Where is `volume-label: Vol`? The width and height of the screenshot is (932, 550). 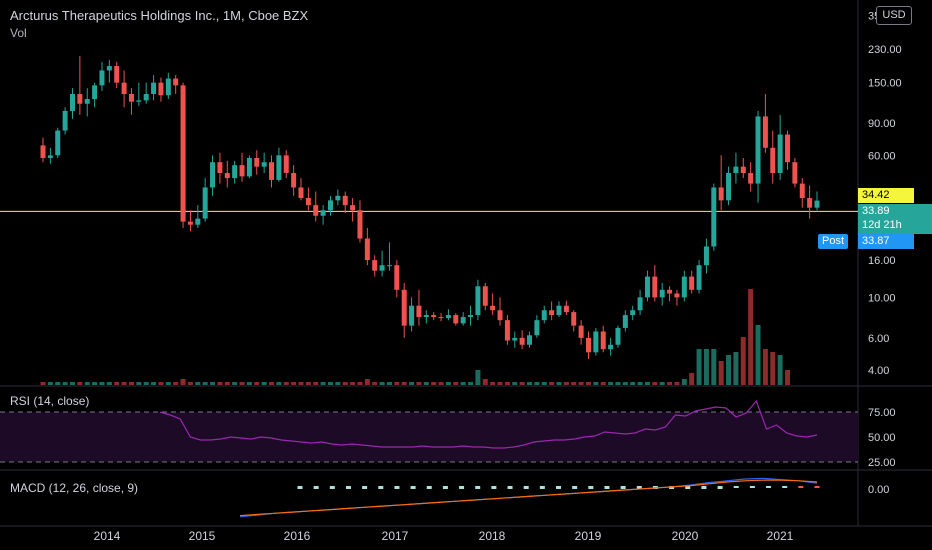 volume-label: Vol is located at coordinates (18, 33).